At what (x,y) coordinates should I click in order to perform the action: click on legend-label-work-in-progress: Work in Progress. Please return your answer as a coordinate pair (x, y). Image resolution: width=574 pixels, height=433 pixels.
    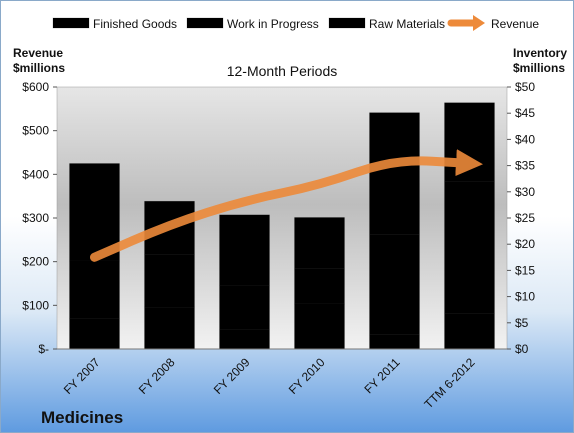
    Looking at the image, I should click on (273, 24).